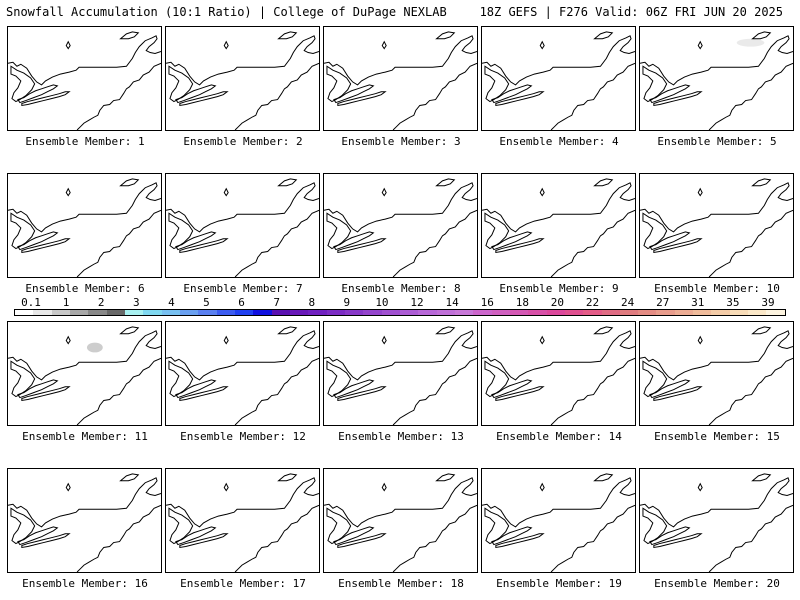 This screenshot has width=800, height=600. Describe the element at coordinates (559, 141) in the screenshot. I see `ensemble-member-label: Ensemble Member: 4` at that location.